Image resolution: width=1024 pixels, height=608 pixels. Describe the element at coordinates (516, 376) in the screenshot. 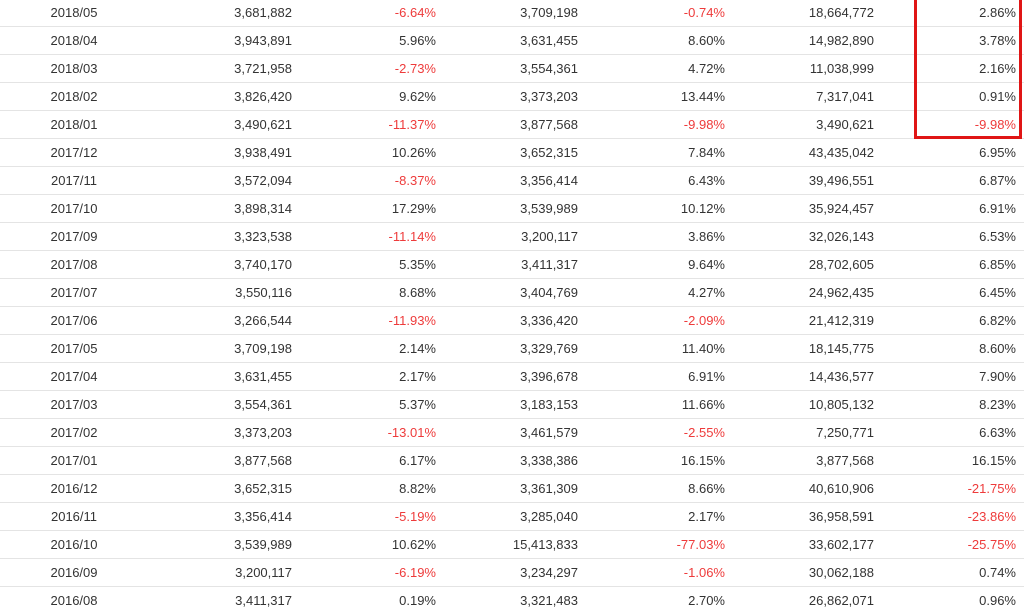

I see `last-year-sales-cell: 3,396,678` at that location.